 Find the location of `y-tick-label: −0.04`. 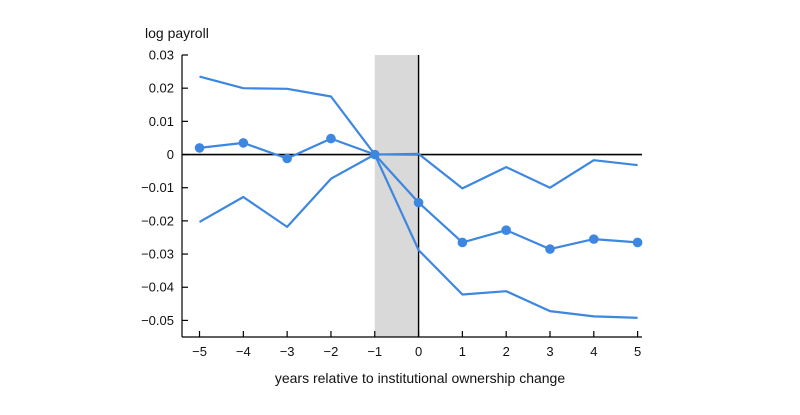

y-tick-label: −0.04 is located at coordinates (157, 287).